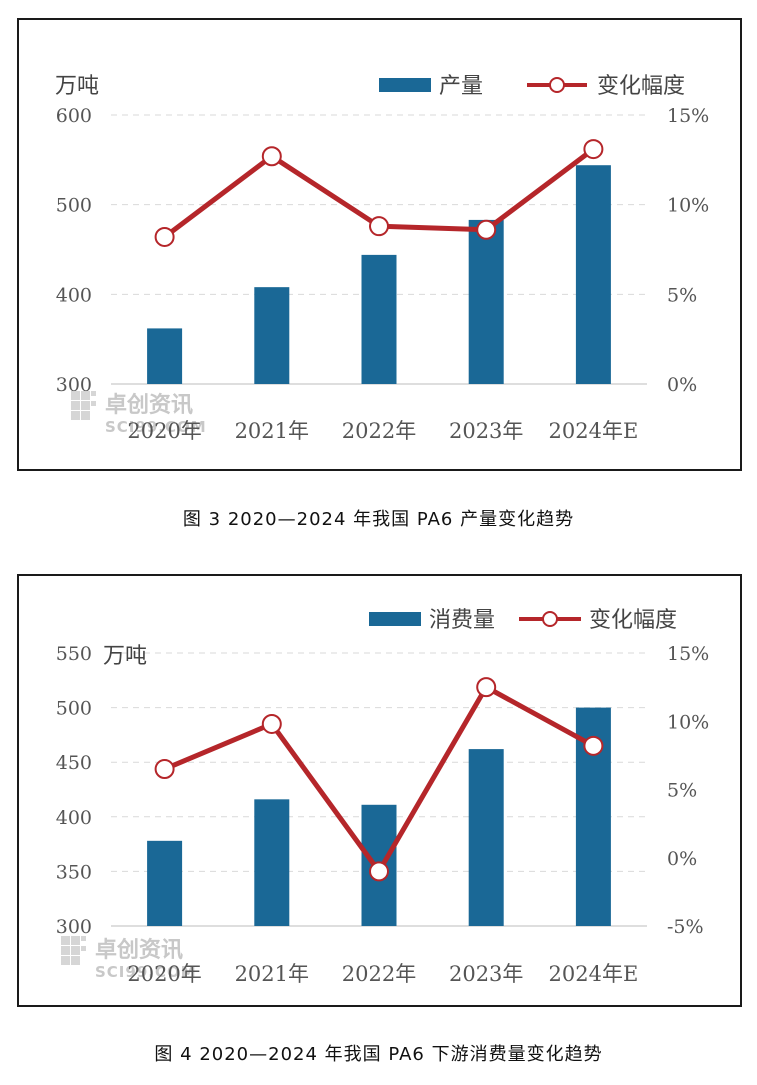 This screenshot has width=757, height=1085. I want to click on y2-axis-tick-label: -5%, so click(685, 927).